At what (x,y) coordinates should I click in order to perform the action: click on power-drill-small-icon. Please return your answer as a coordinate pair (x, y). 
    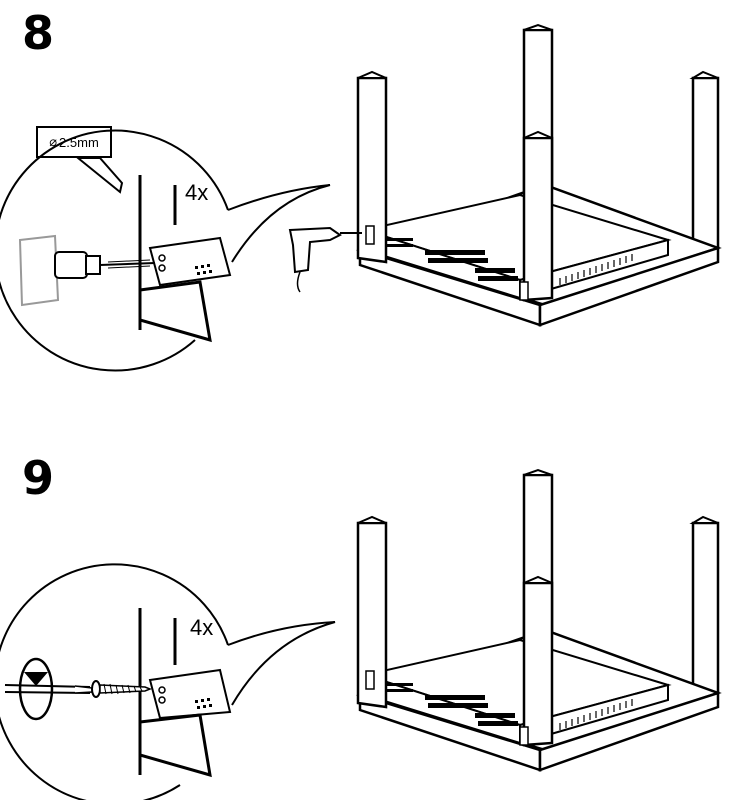
    Looking at the image, I should click on (325, 259).